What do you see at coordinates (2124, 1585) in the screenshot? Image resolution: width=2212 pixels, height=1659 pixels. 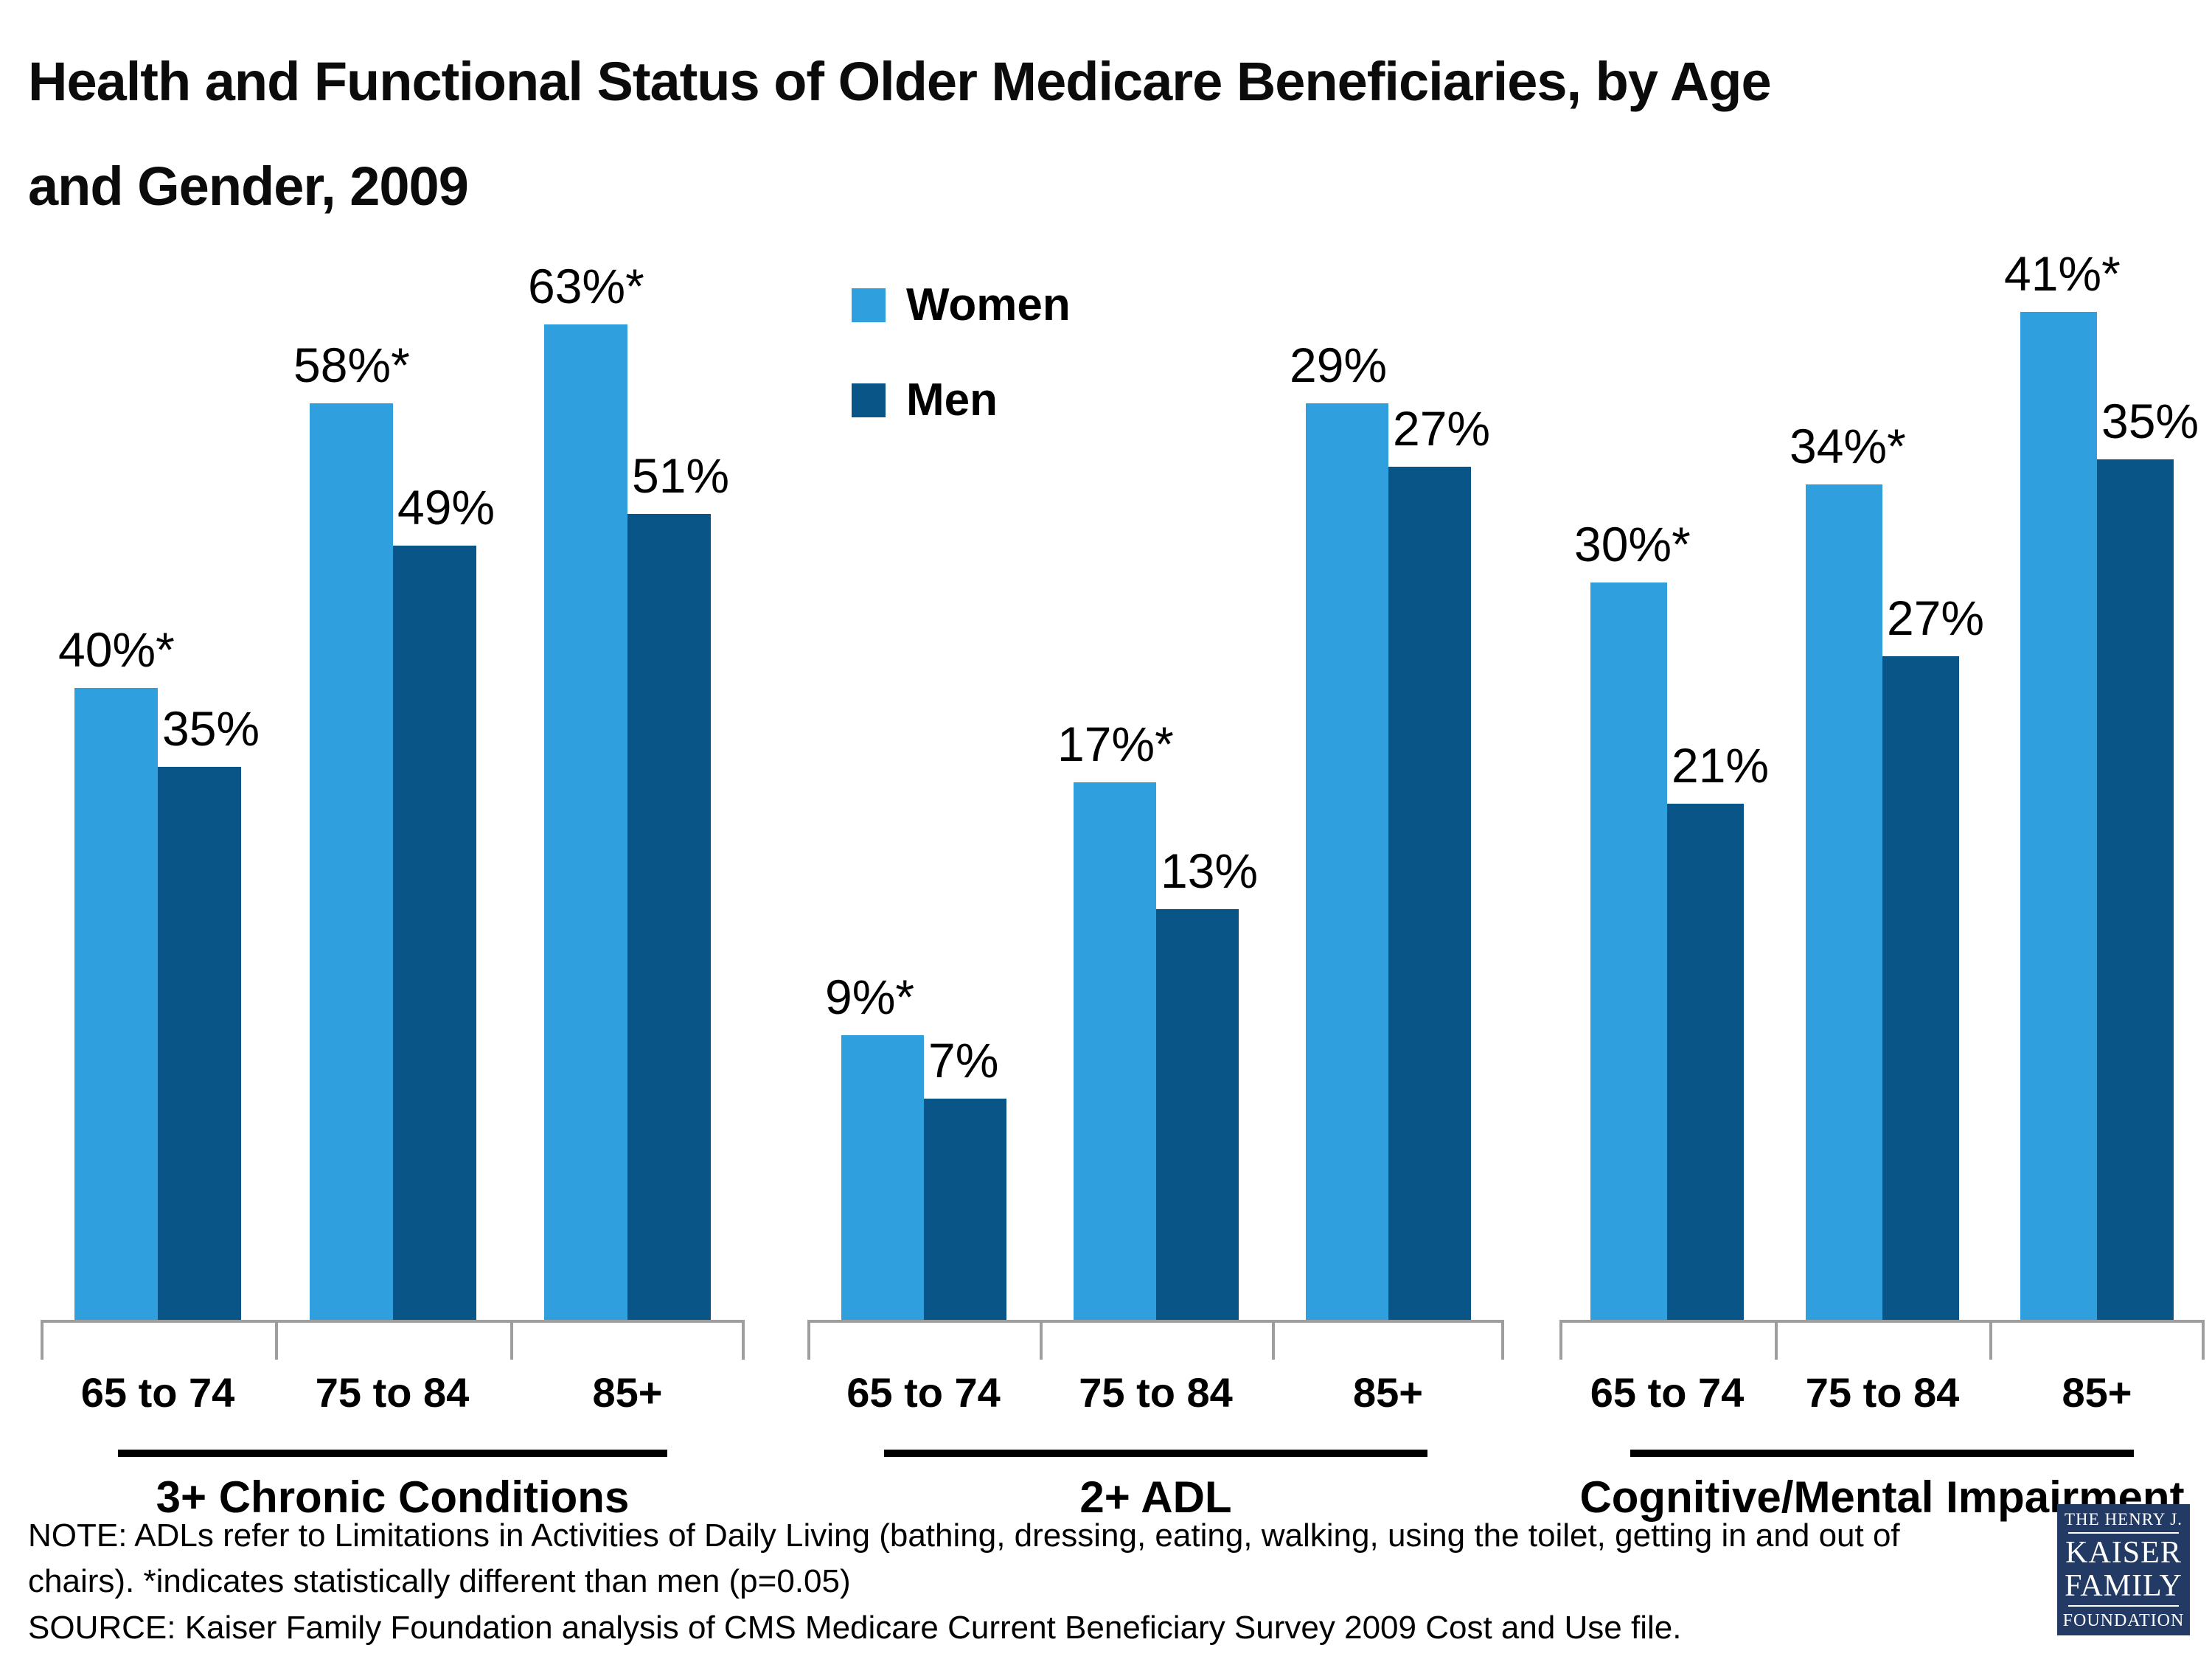 I see `kff-logo-family: FAMILY` at bounding box center [2124, 1585].